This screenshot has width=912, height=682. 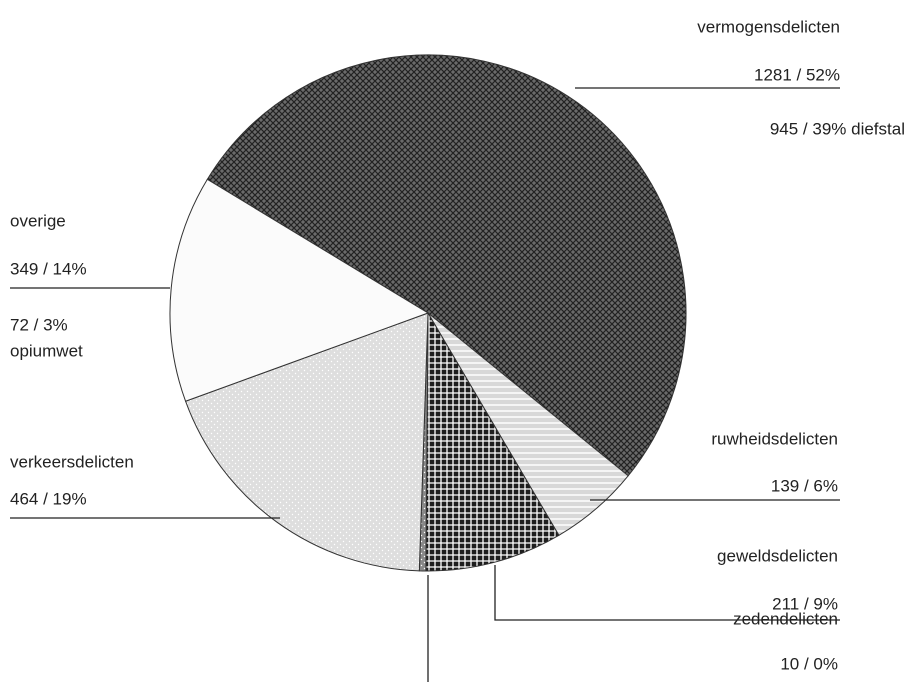 I want to click on slice-label: geweldsdelicten, so click(x=777, y=555).